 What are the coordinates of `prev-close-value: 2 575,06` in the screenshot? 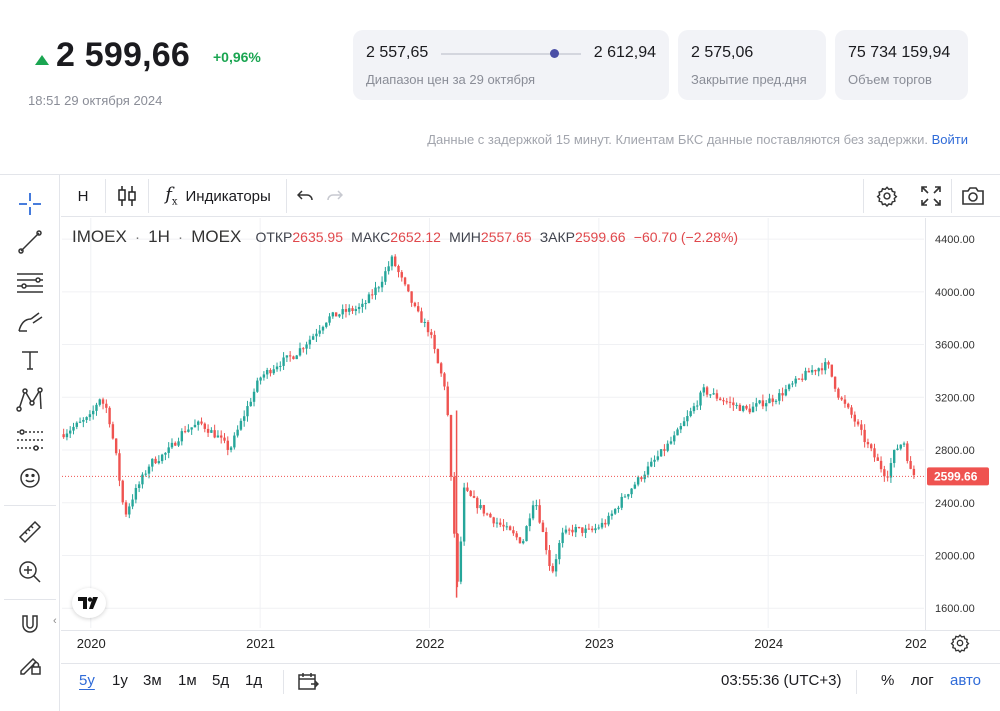 It's located at (722, 52).